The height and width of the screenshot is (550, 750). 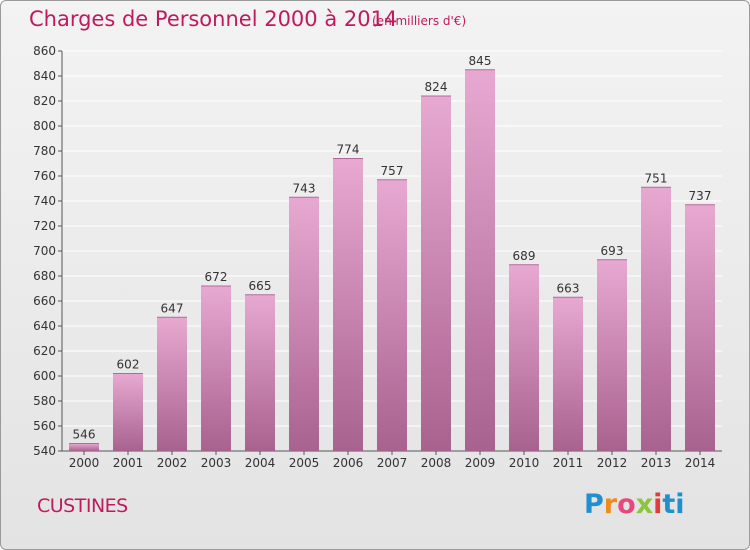 I want to click on commune-name: CUSTINES, so click(x=82, y=506).